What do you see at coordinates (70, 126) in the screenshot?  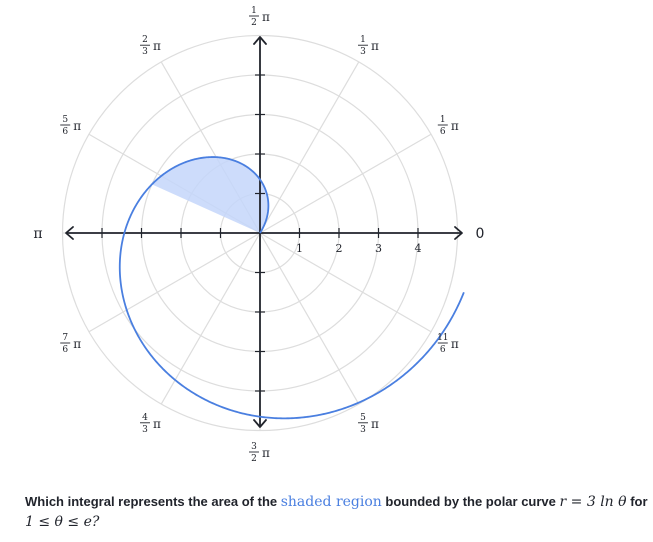 I see `angle-label-150: 5 6 π` at bounding box center [70, 126].